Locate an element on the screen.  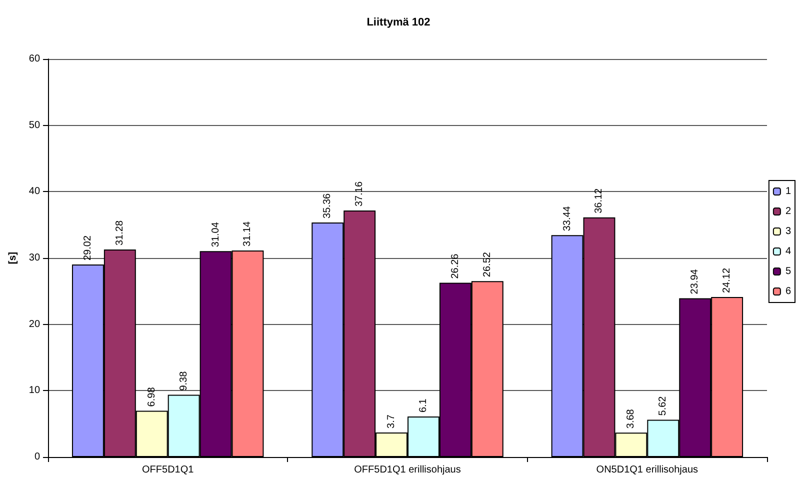
data-label: 23.94 is located at coordinates (695, 281).